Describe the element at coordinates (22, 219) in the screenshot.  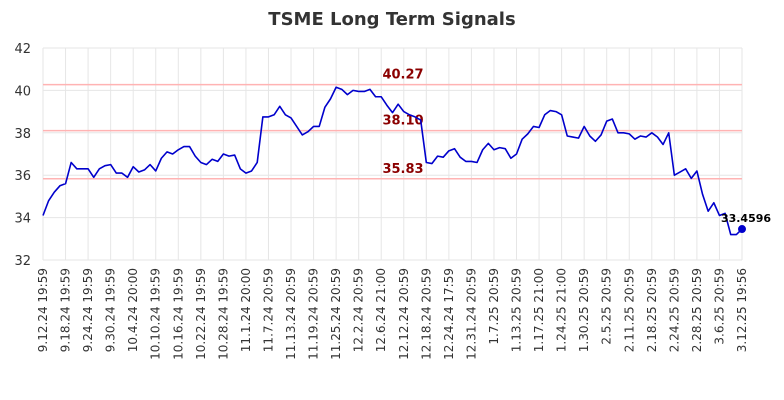
I see `y-tick-label: 34` at that location.